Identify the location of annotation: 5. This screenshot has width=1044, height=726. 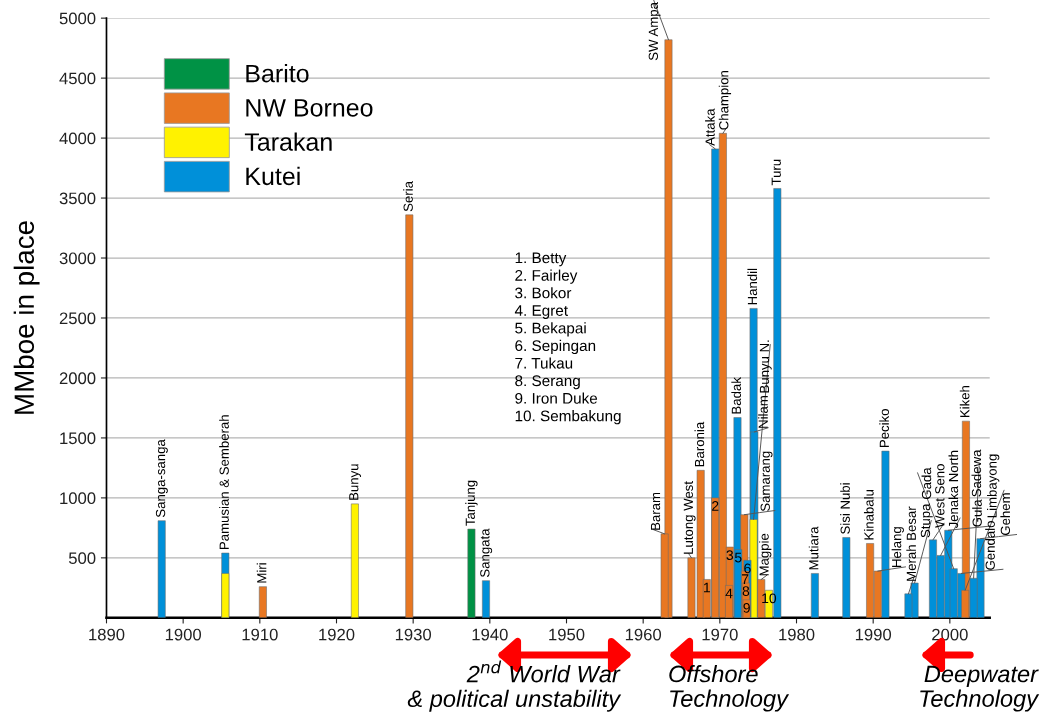
(738, 557).